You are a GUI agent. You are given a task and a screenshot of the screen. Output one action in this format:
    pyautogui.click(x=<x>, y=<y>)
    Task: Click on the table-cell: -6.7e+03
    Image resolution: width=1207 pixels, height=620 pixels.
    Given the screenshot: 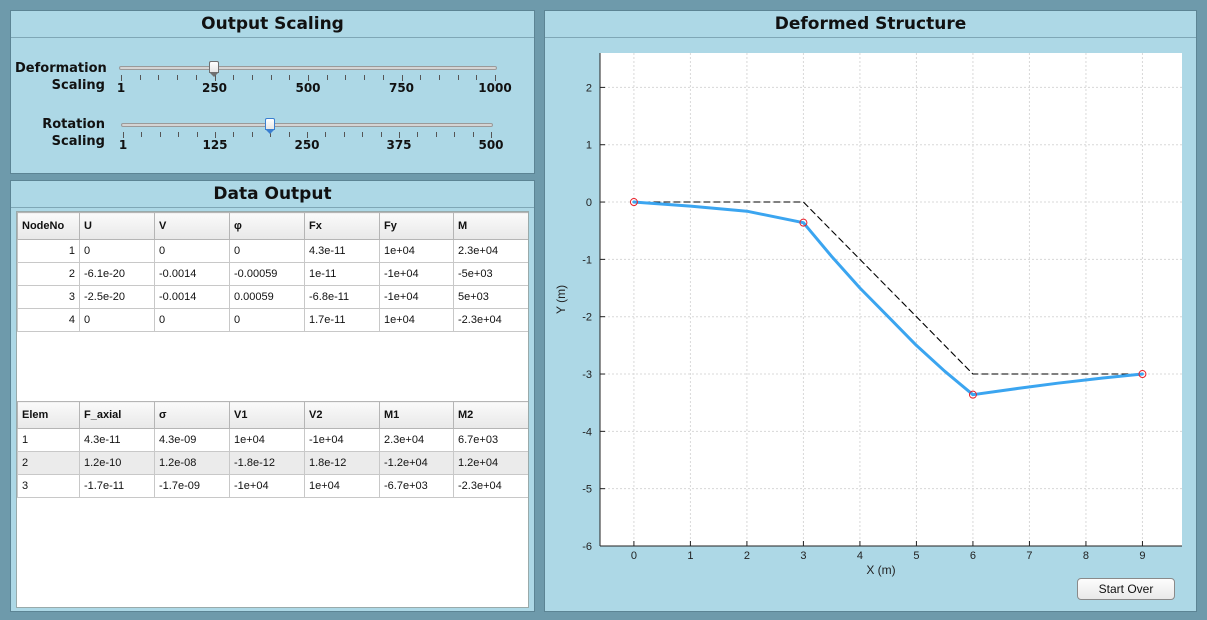 What is the action you would take?
    pyautogui.click(x=416, y=486)
    